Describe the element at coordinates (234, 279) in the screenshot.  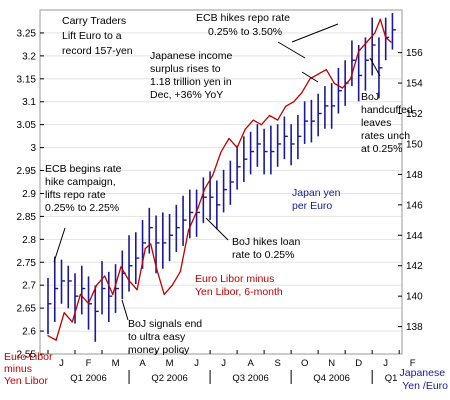
I see `annotation-line: Euro Libor minus` at that location.